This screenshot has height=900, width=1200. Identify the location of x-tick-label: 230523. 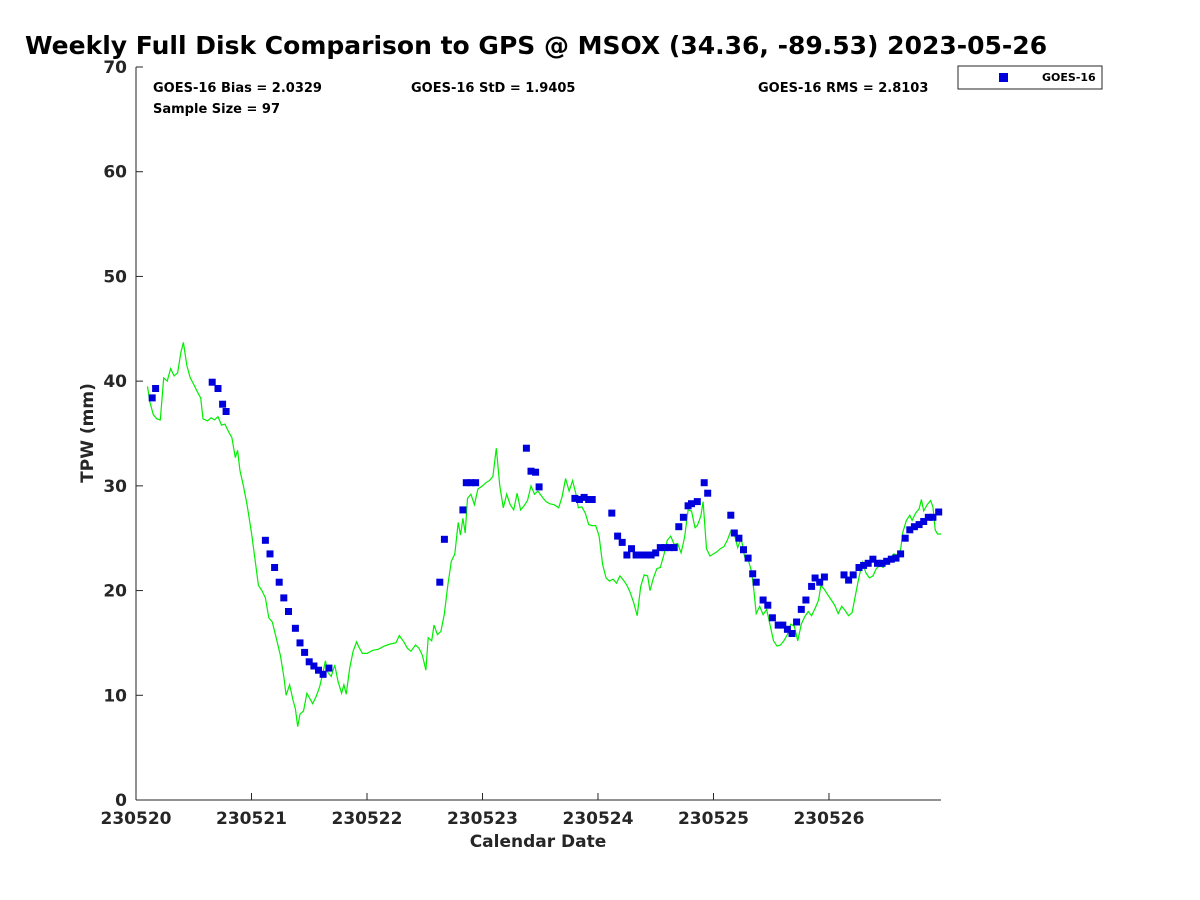
(482, 819).